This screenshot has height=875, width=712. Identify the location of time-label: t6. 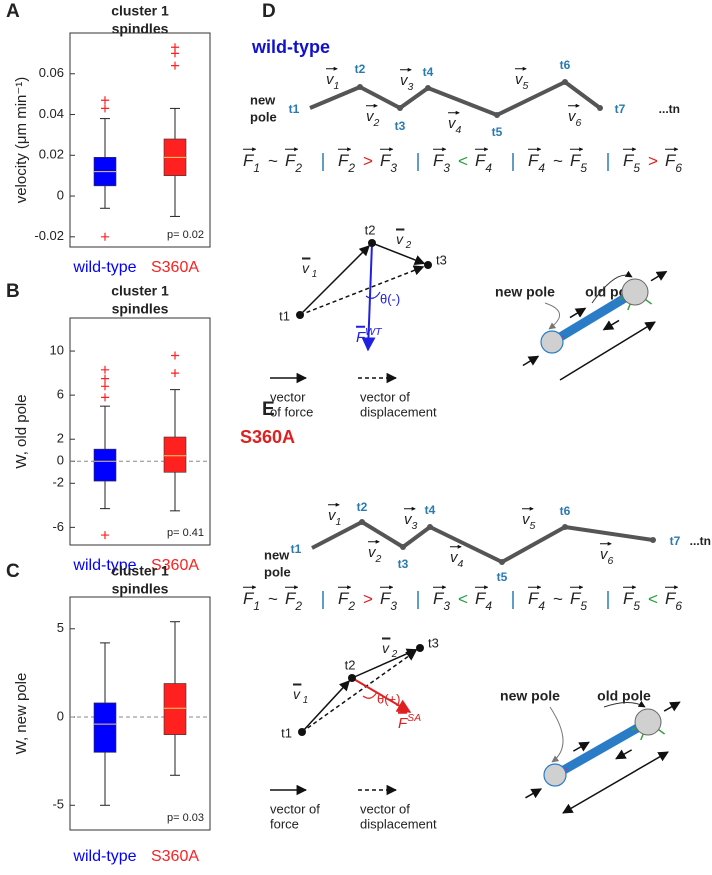
(565, 65).